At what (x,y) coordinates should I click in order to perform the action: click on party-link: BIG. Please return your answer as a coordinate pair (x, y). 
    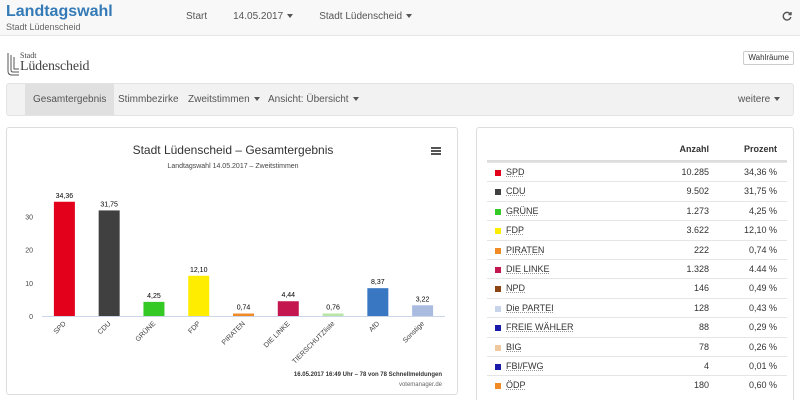
    Looking at the image, I should click on (514, 346).